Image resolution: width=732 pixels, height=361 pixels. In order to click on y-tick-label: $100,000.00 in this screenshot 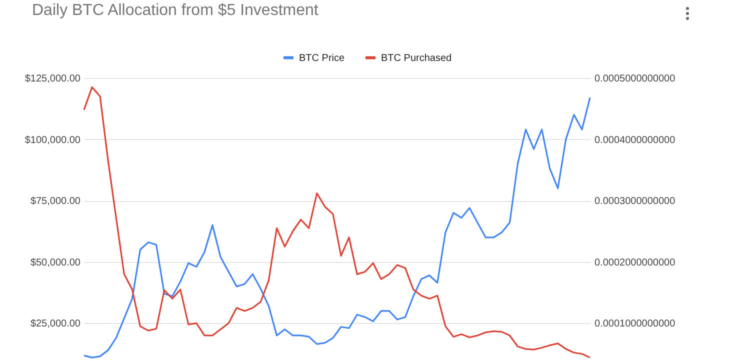, I will do `click(52, 140)`.